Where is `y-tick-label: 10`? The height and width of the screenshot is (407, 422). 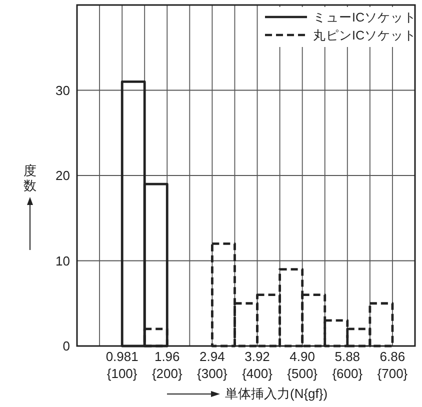 y-tick-label: 10 is located at coordinates (63, 260).